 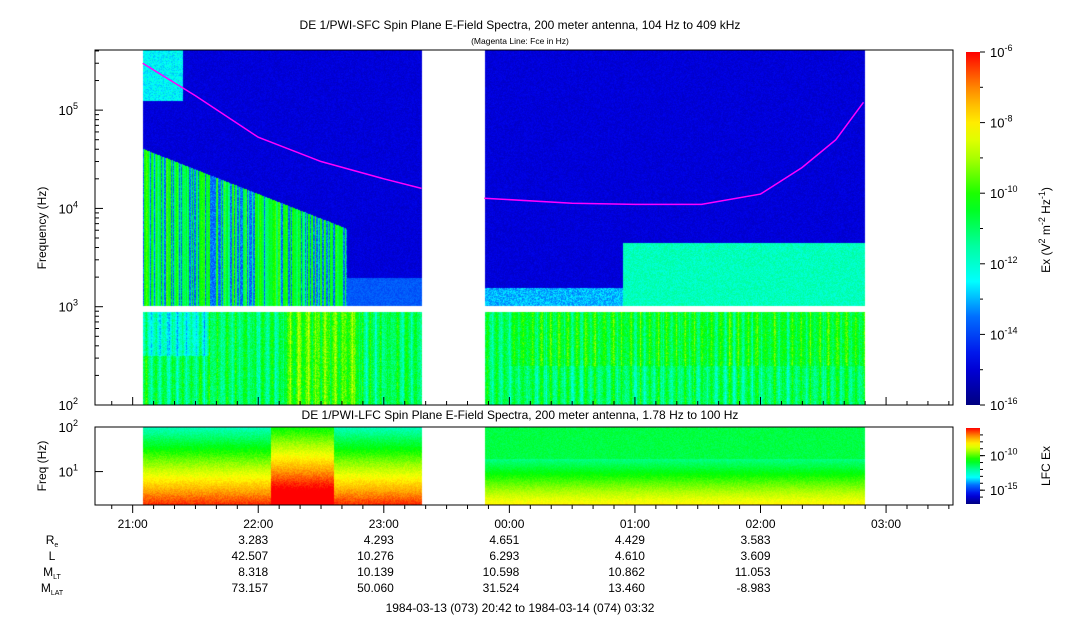 What do you see at coordinates (379, 540) in the screenshot?
I see `ephemeris-value: 4.293` at bounding box center [379, 540].